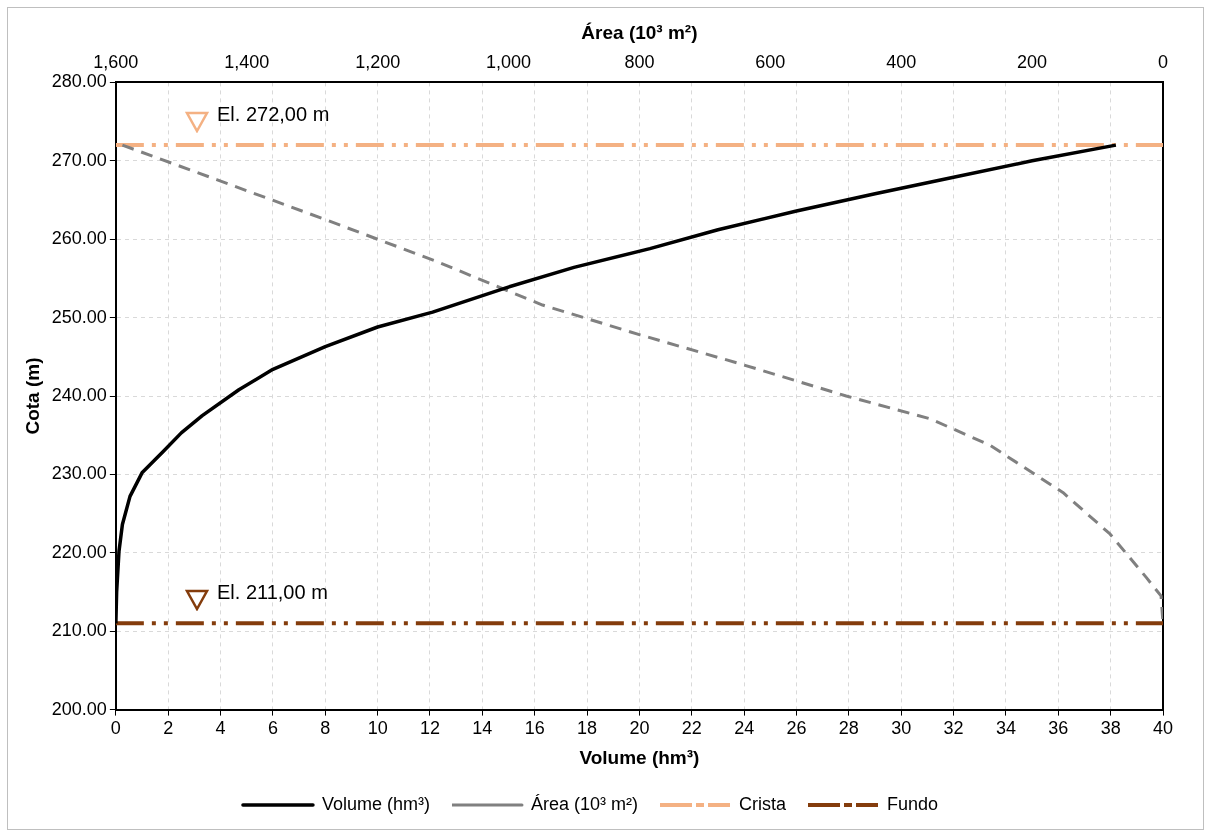 The image size is (1211, 837). I want to click on y-axis-title: Cota (m), so click(32, 396).